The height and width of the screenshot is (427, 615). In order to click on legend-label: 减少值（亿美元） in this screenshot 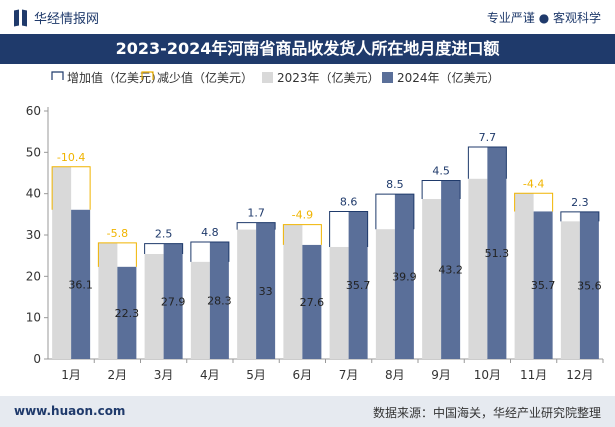, I will do `click(205, 77)`.